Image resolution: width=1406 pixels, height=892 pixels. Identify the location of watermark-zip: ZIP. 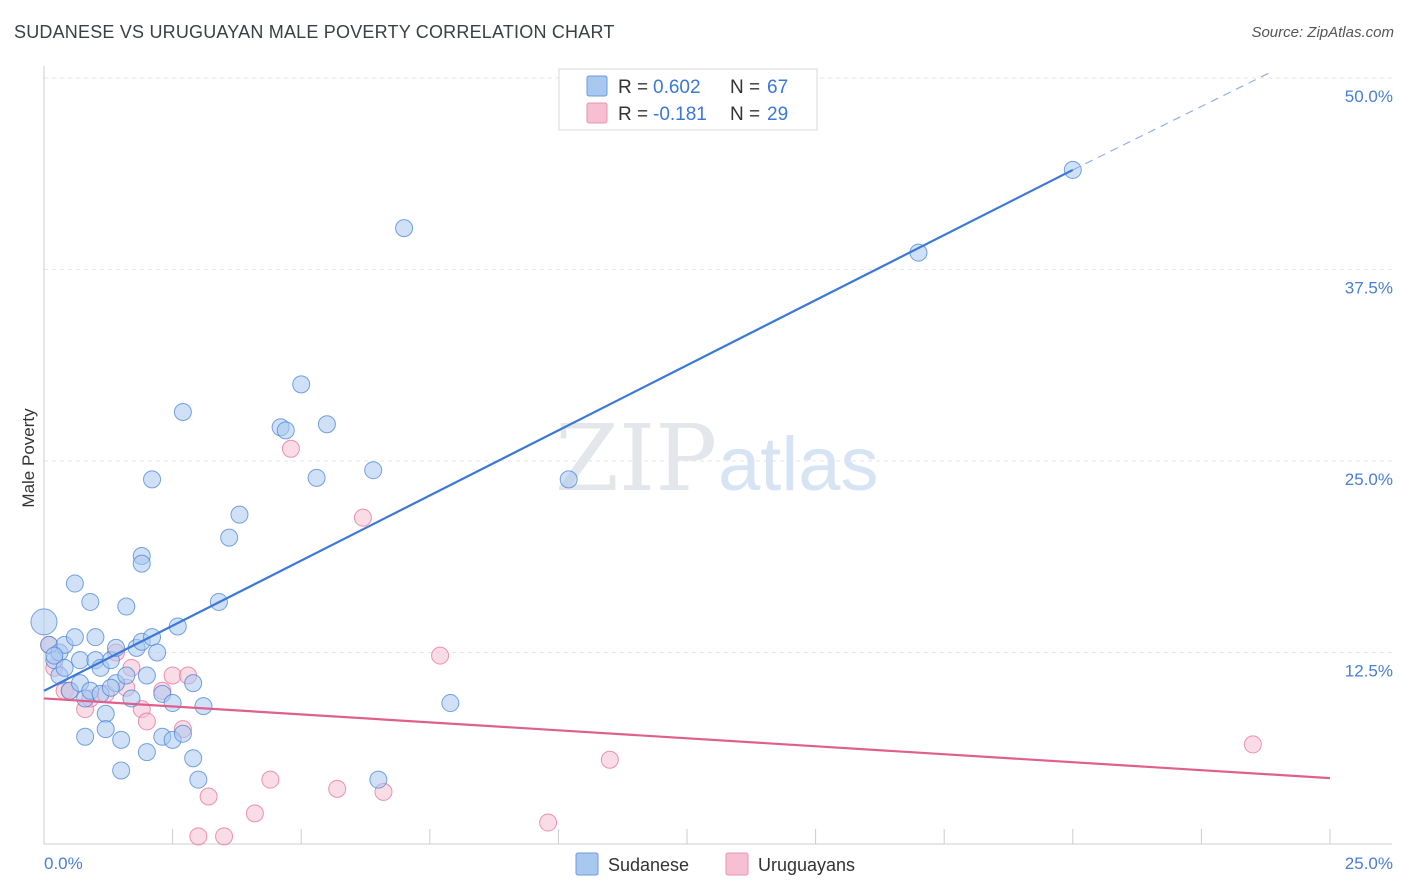
(636, 458).